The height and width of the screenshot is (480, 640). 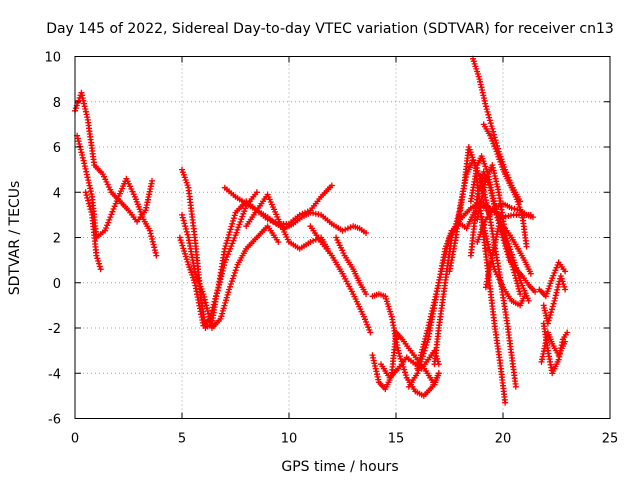 I want to click on x-tick-label: 25, so click(x=610, y=439).